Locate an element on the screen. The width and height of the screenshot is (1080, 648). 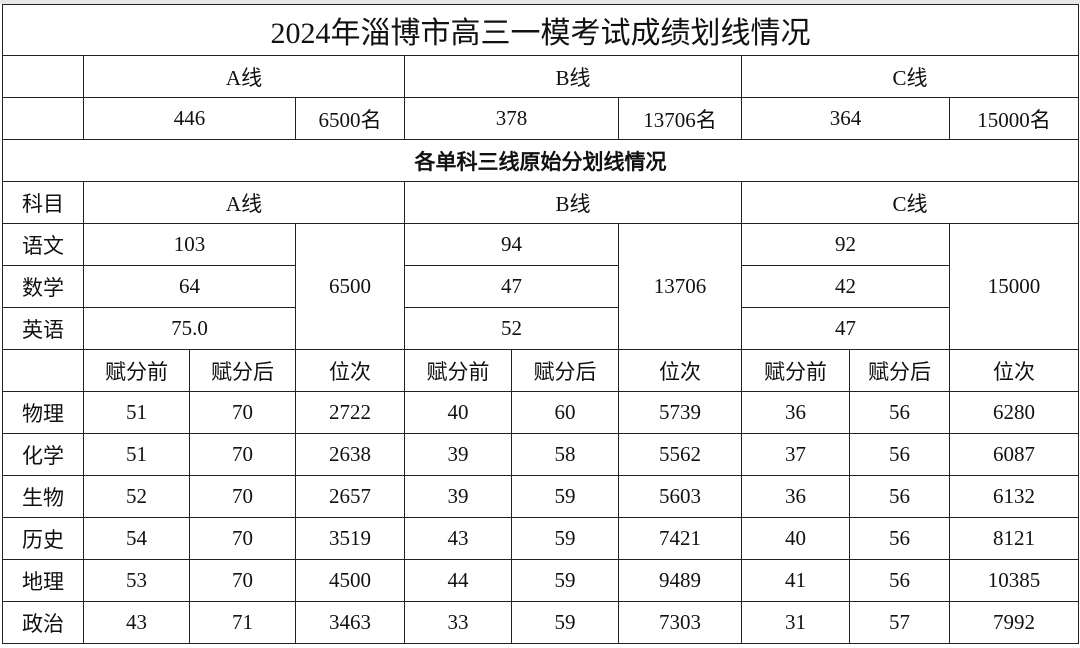
subject-name: 地理 is located at coordinates (43, 580).